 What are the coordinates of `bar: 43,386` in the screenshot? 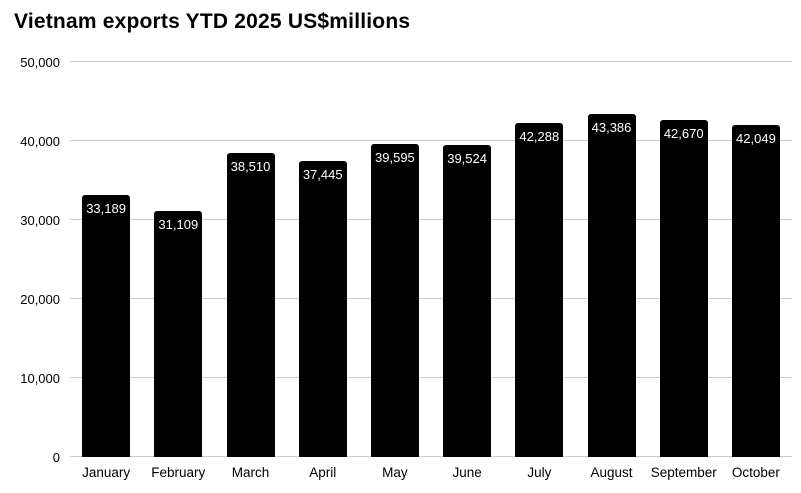 It's located at (611, 285).